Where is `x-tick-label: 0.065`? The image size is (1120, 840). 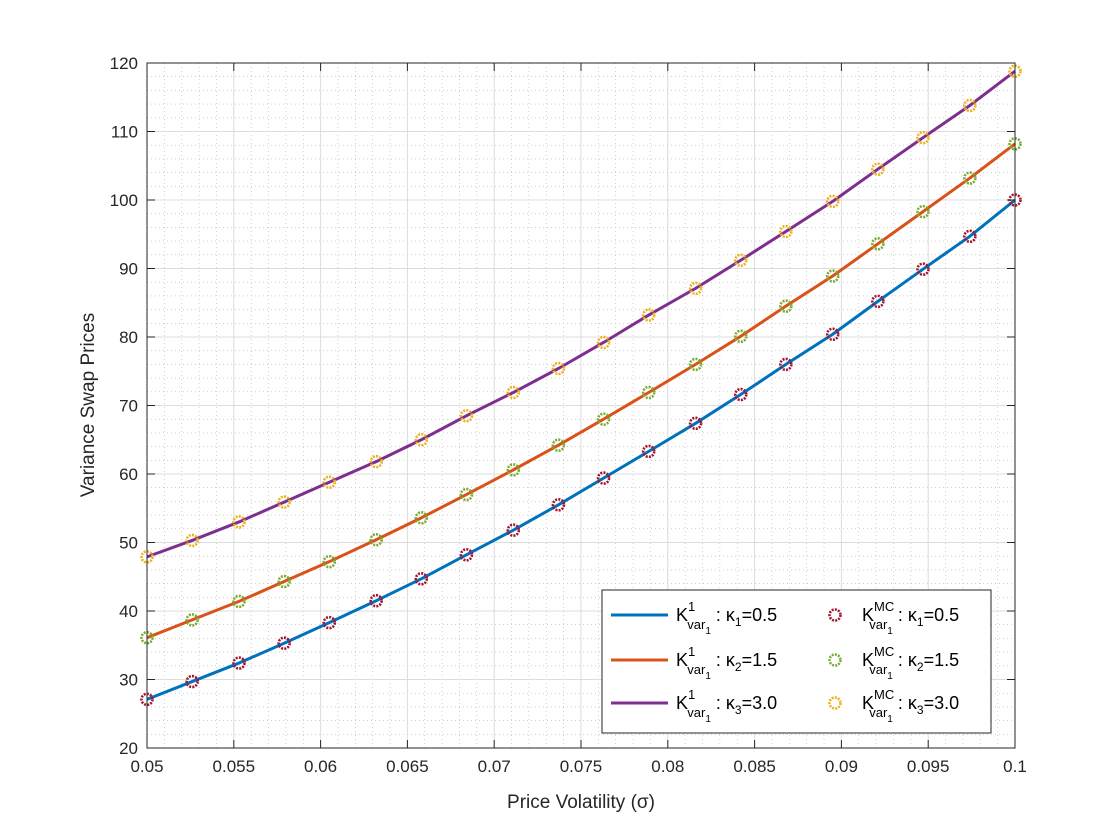
x-tick-label: 0.065 is located at coordinates (407, 766).